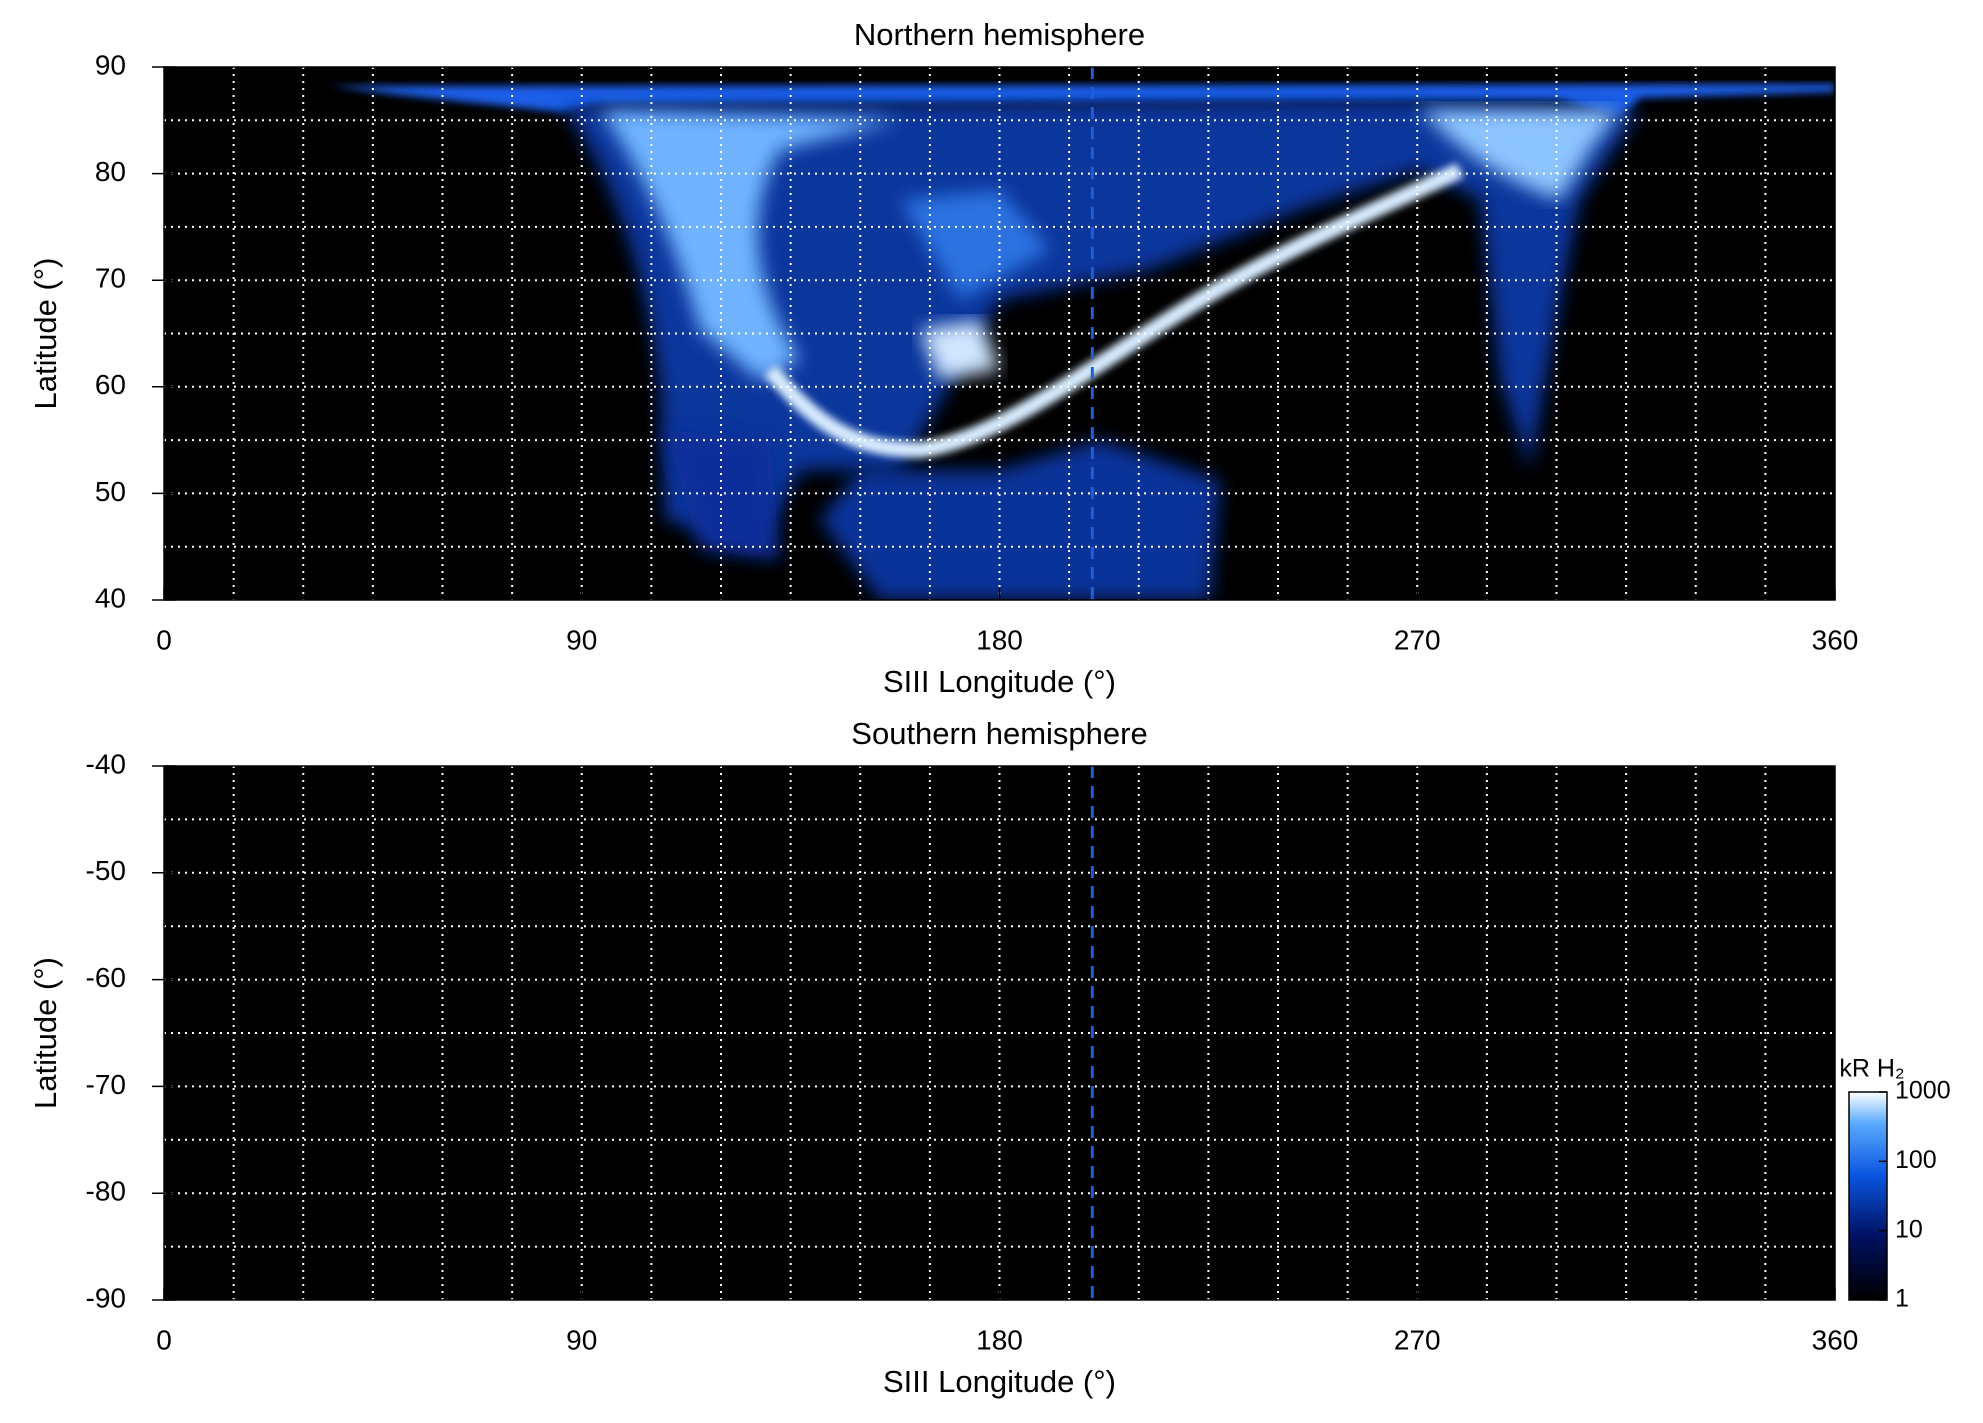 The height and width of the screenshot is (1423, 1983). What do you see at coordinates (106, 1191) in the screenshot?
I see `y-tick-label: -80` at bounding box center [106, 1191].